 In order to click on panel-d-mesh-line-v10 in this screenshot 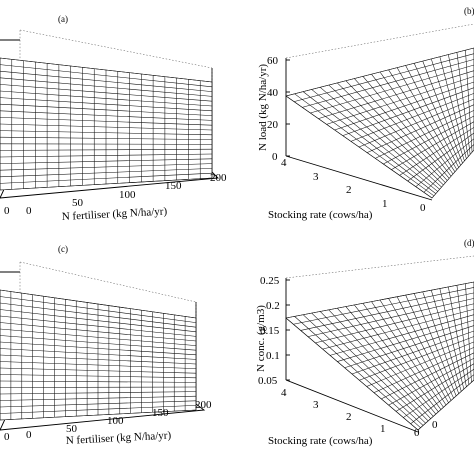, I will do `click(407, 354)`.